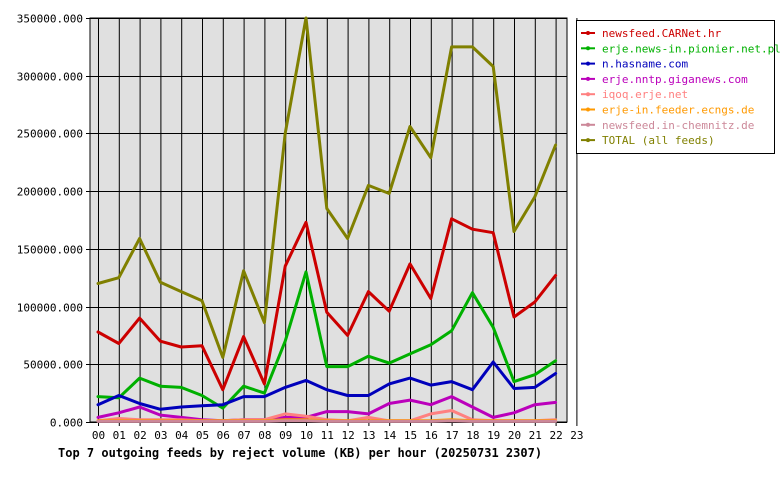 The width and height of the screenshot is (780, 480). What do you see at coordinates (50, 308) in the screenshot?
I see `y-tick-label: 100000.000` at bounding box center [50, 308].